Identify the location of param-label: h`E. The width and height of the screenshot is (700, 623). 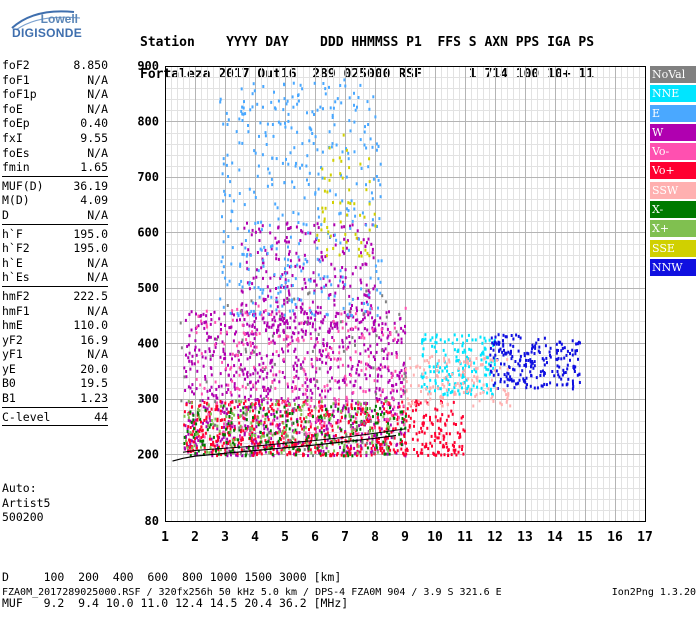
(12, 262).